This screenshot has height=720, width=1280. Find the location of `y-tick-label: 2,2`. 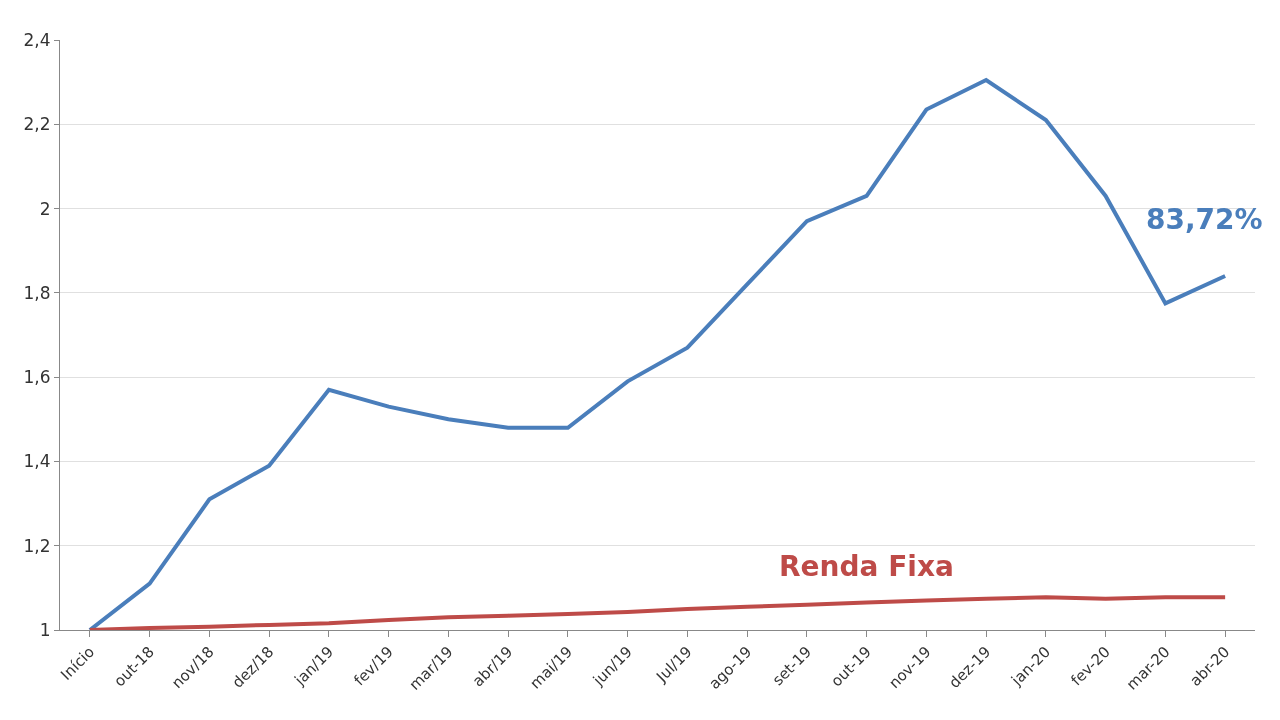

y-tick-label: 2,2 is located at coordinates (37, 124).